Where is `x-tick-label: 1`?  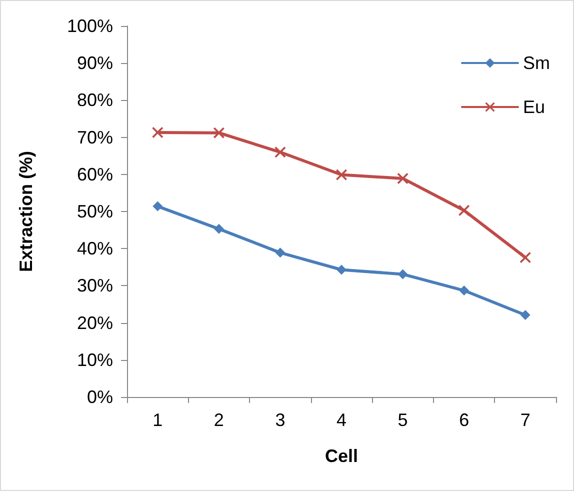
x-tick-label: 1 is located at coordinates (157, 420).